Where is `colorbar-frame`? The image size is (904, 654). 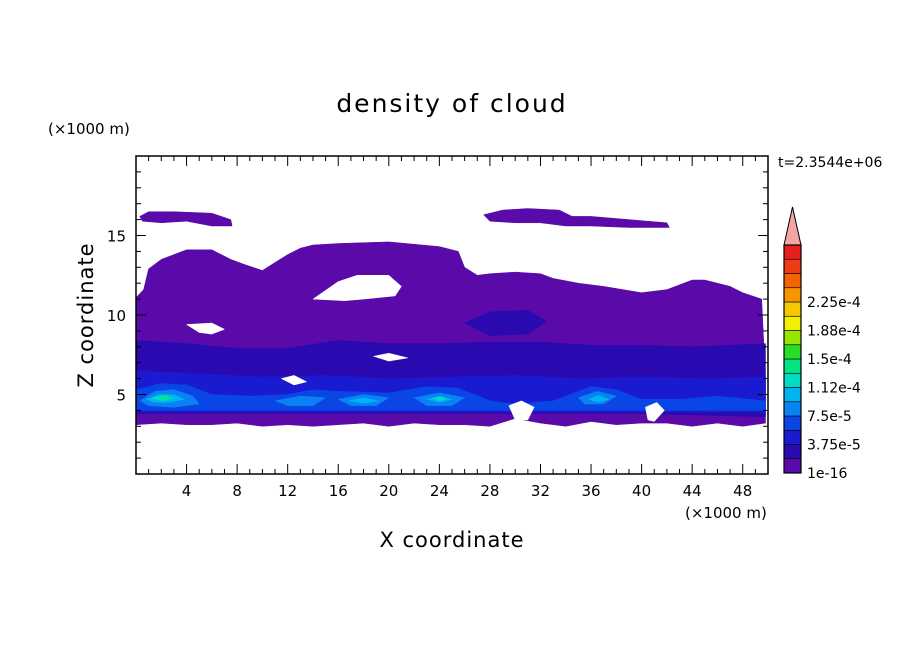 colorbar-frame is located at coordinates (792, 359).